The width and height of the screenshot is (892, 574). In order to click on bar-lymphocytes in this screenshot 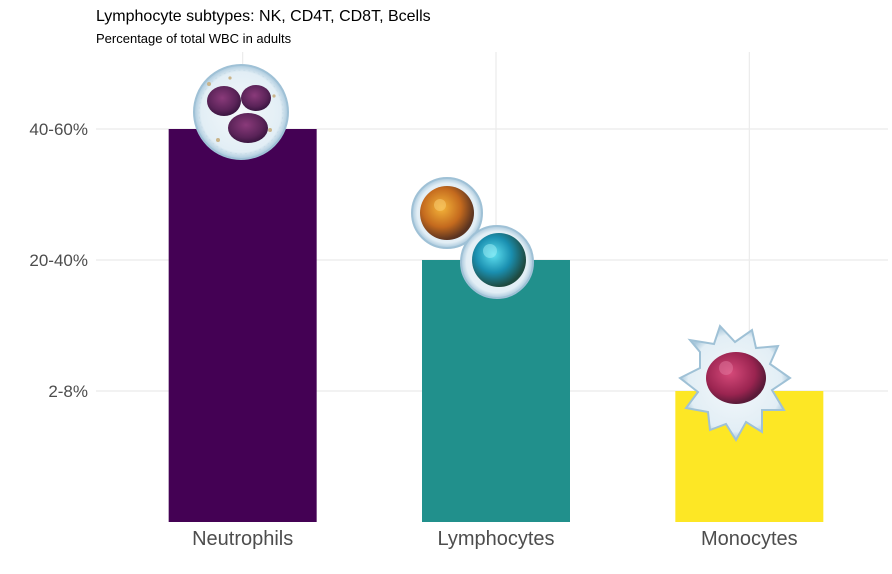, I will do `click(496, 391)`.